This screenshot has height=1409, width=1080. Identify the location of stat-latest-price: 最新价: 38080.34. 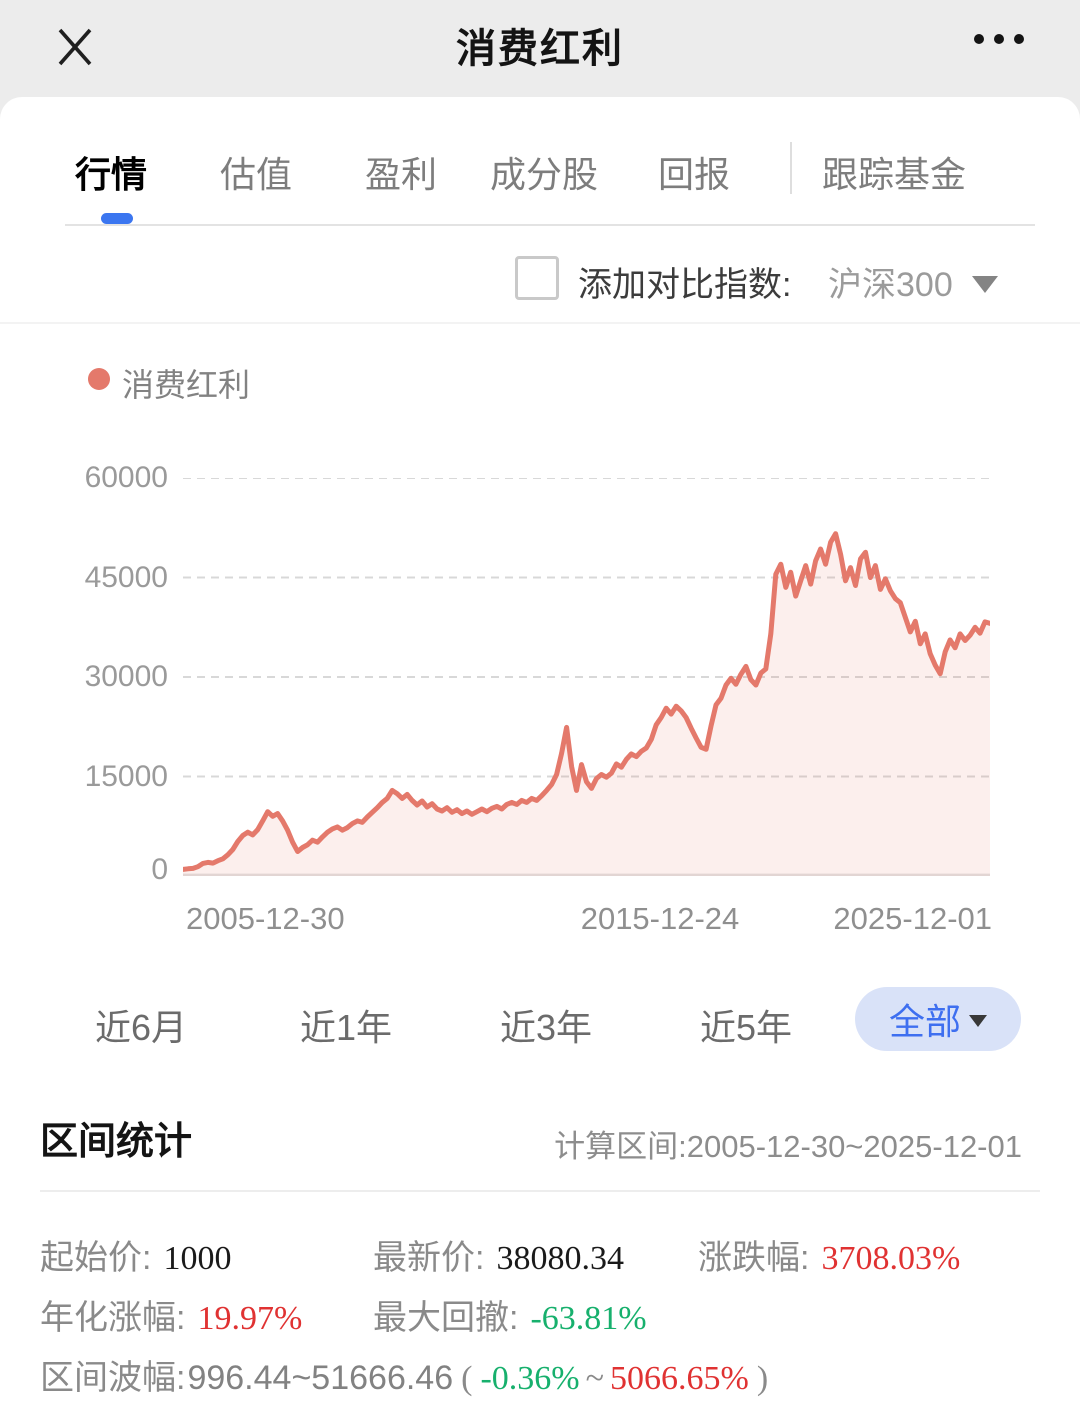
(498, 1258).